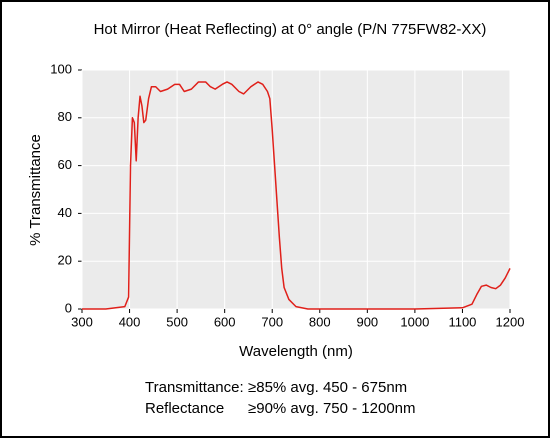  What do you see at coordinates (61, 68) in the screenshot?
I see `y-tick-label: 100` at bounding box center [61, 68].